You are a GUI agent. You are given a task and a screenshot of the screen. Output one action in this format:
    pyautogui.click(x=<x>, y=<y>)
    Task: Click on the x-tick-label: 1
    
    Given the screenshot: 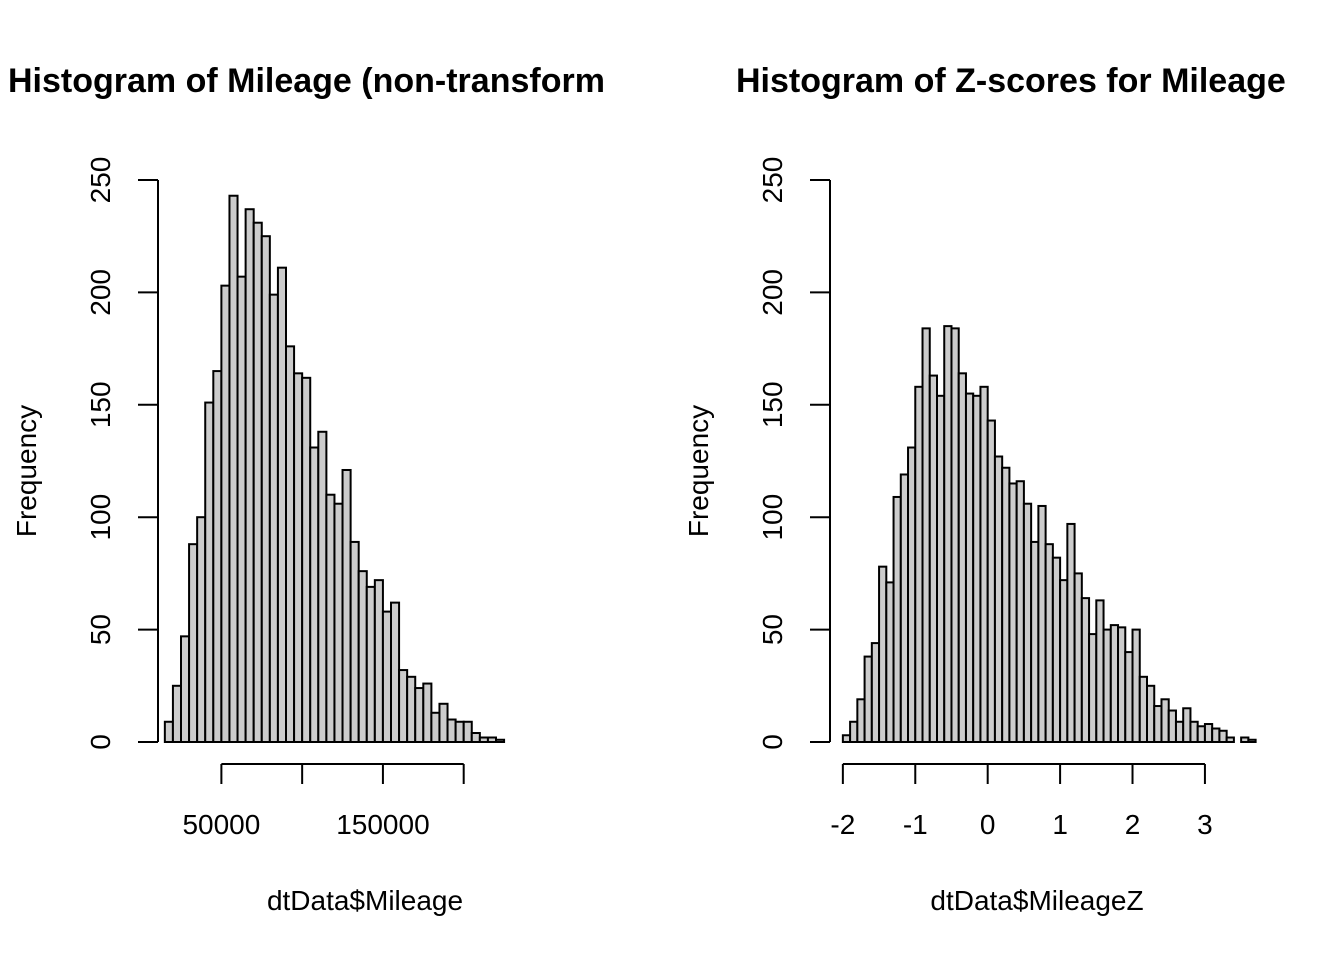 What is the action you would take?
    pyautogui.click(x=1060, y=824)
    